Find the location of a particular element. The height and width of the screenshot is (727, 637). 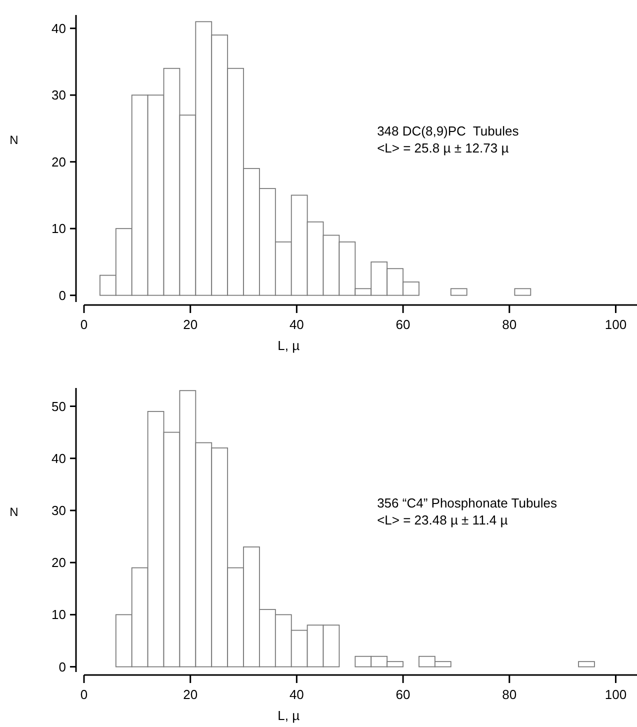

annotation: <L> = 23.48 µ ± 11.4 µ is located at coordinates (442, 520).